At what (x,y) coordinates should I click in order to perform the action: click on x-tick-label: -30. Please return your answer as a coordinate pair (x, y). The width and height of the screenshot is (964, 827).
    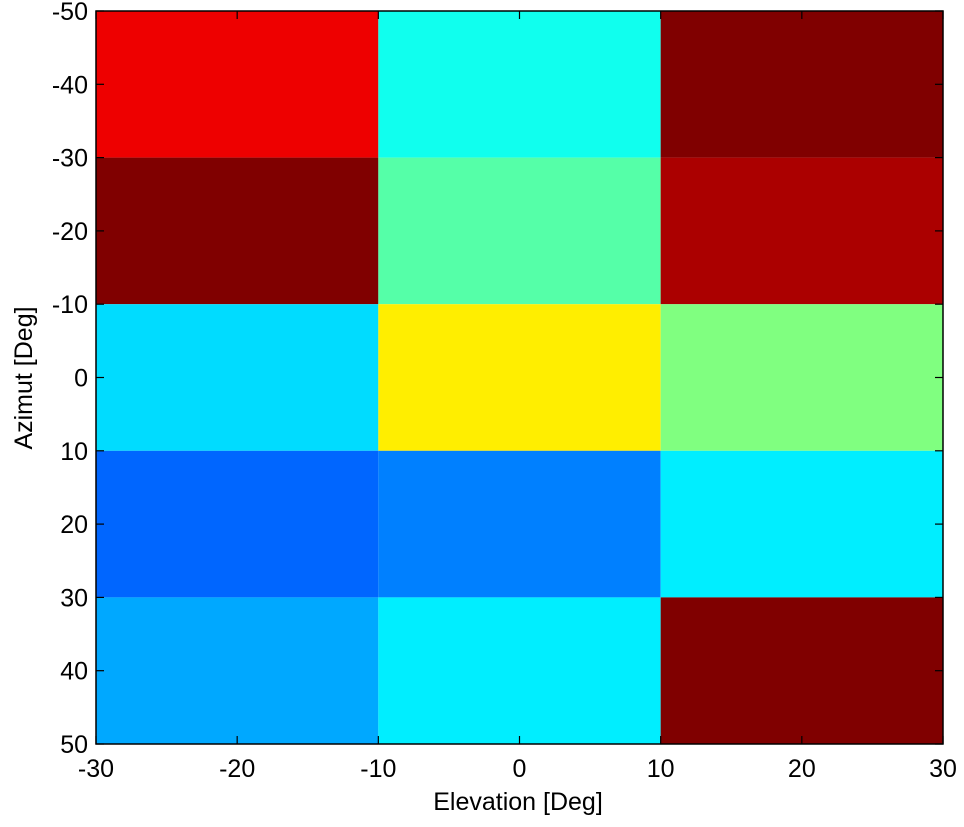
    Looking at the image, I should click on (96, 769).